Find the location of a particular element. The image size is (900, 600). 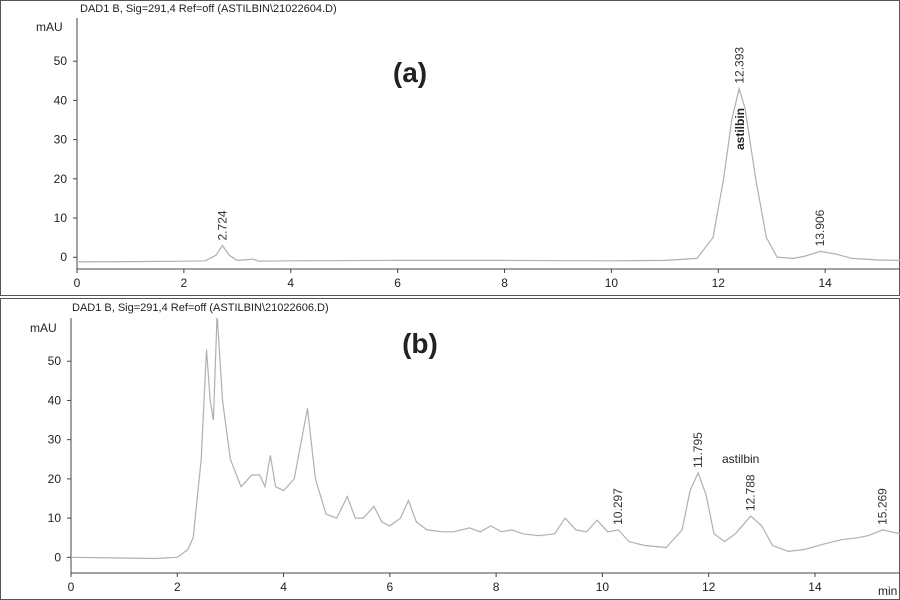

peak-label: 13.906 is located at coordinates (820, 227).